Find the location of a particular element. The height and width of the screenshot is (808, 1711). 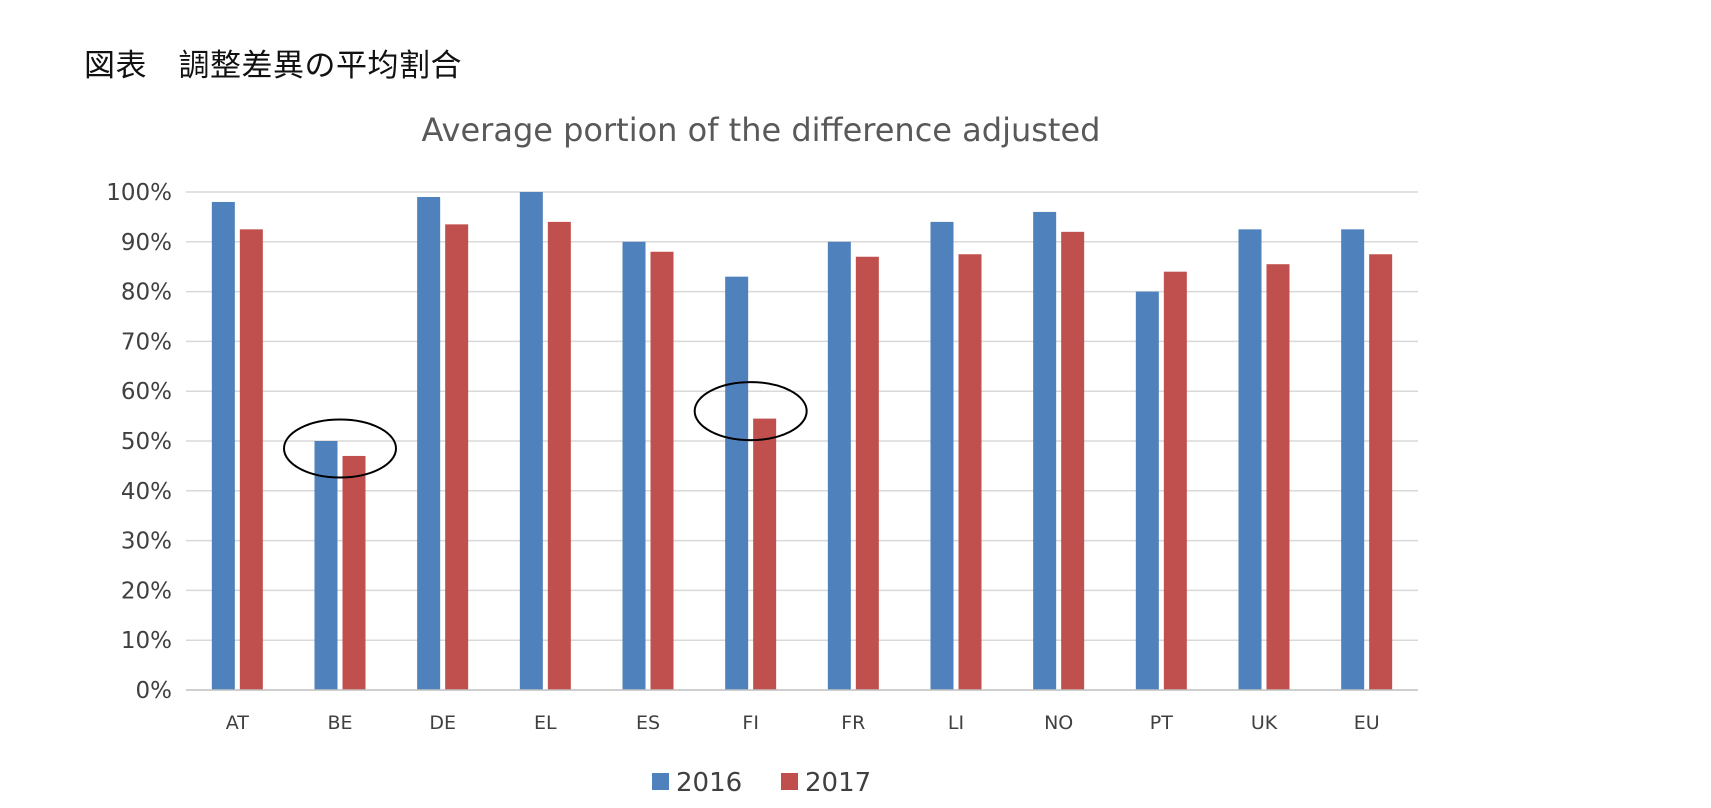

y-tick-label: 100% is located at coordinates (139, 193).